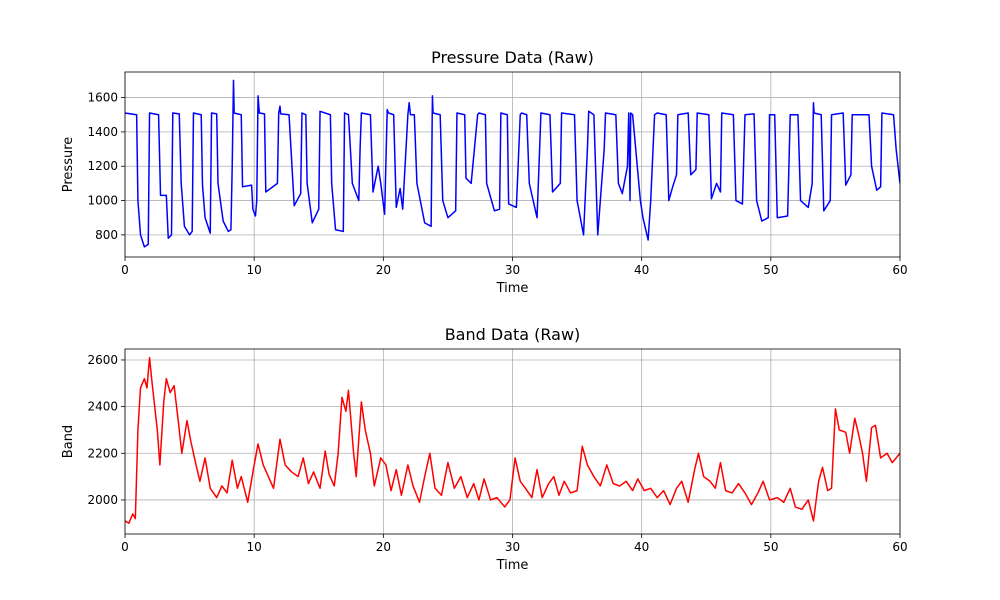  What do you see at coordinates (512, 57) in the screenshot?
I see `chart-title: Pressure Data (Raw)` at bounding box center [512, 57].